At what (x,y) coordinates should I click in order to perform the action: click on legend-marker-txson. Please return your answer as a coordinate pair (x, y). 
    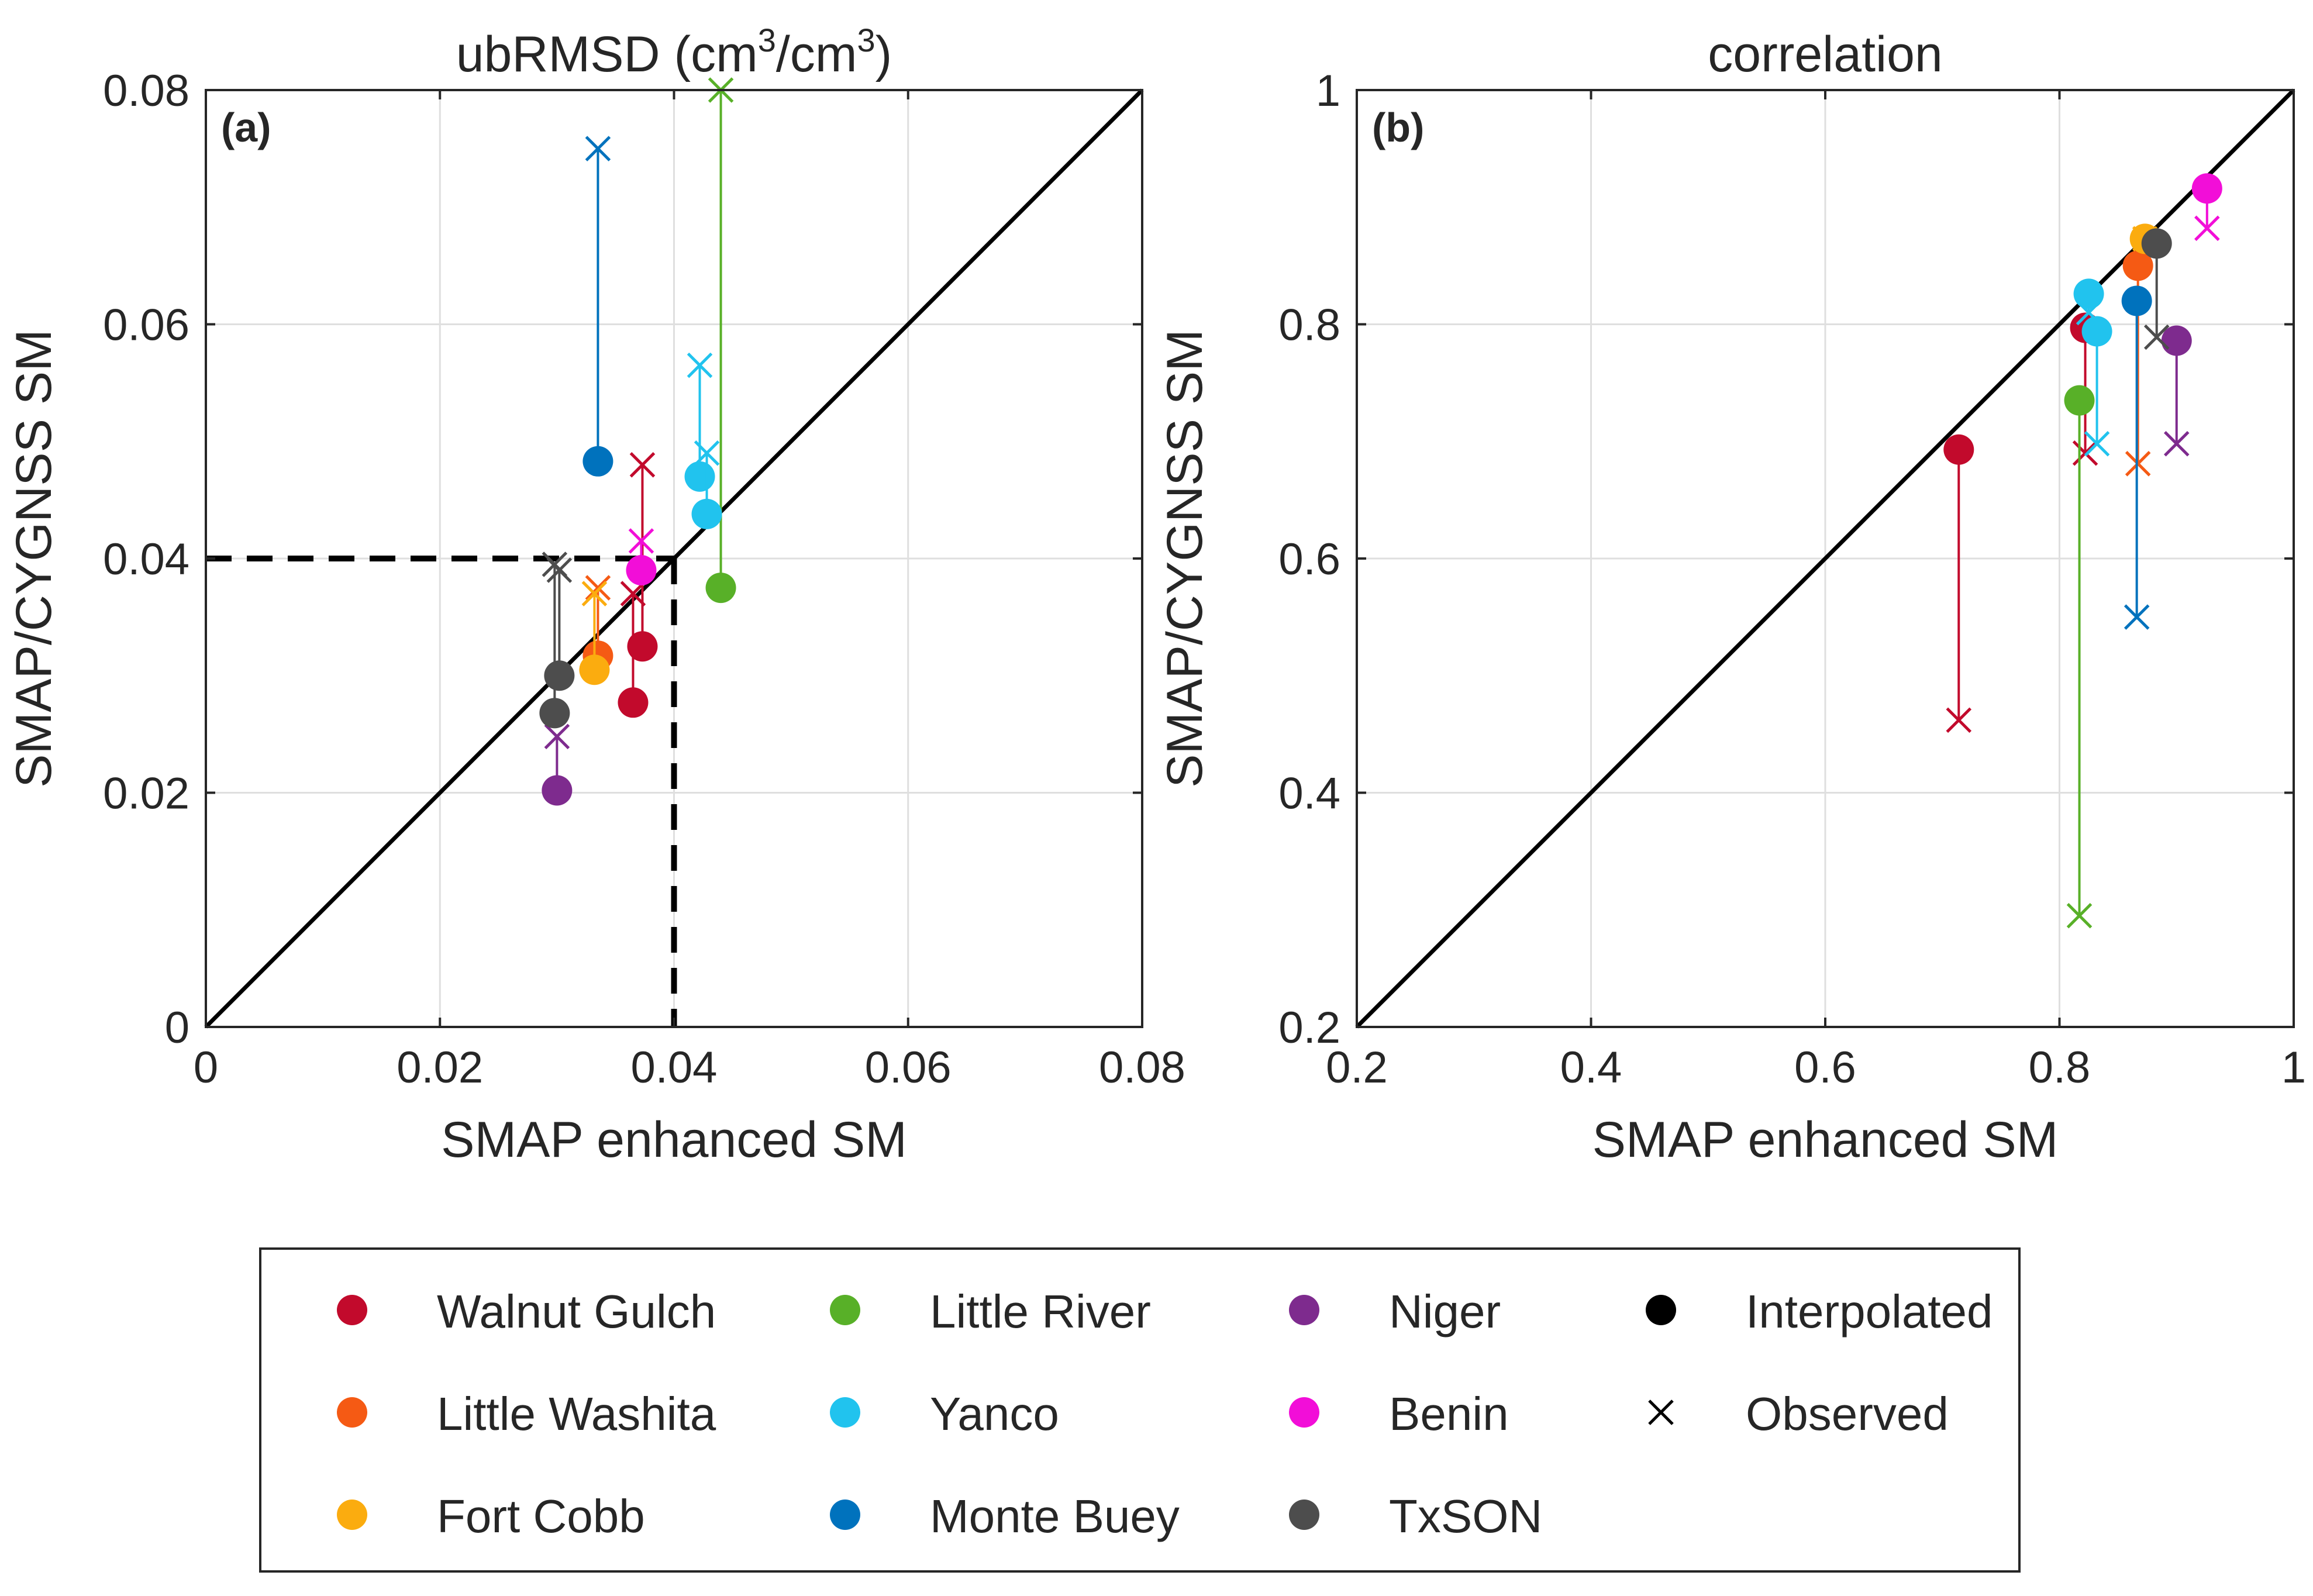
    Looking at the image, I should click on (1304, 1515).